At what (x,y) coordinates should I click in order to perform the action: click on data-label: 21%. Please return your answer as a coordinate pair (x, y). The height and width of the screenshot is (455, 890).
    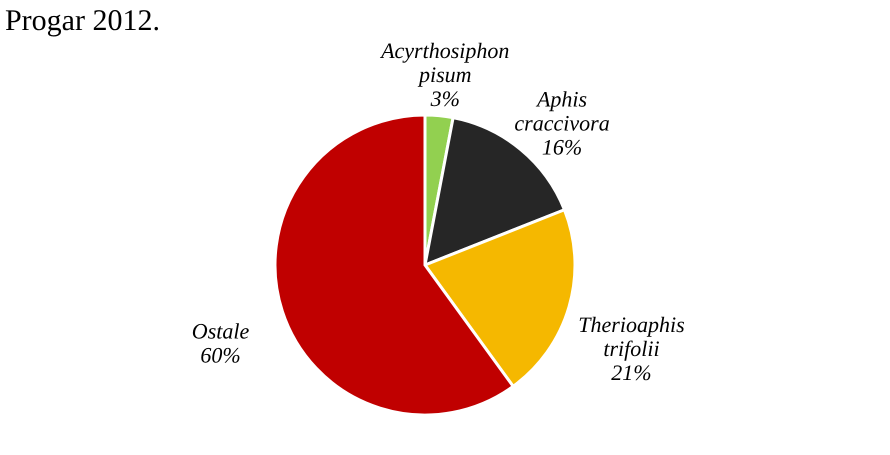
    Looking at the image, I should click on (631, 372).